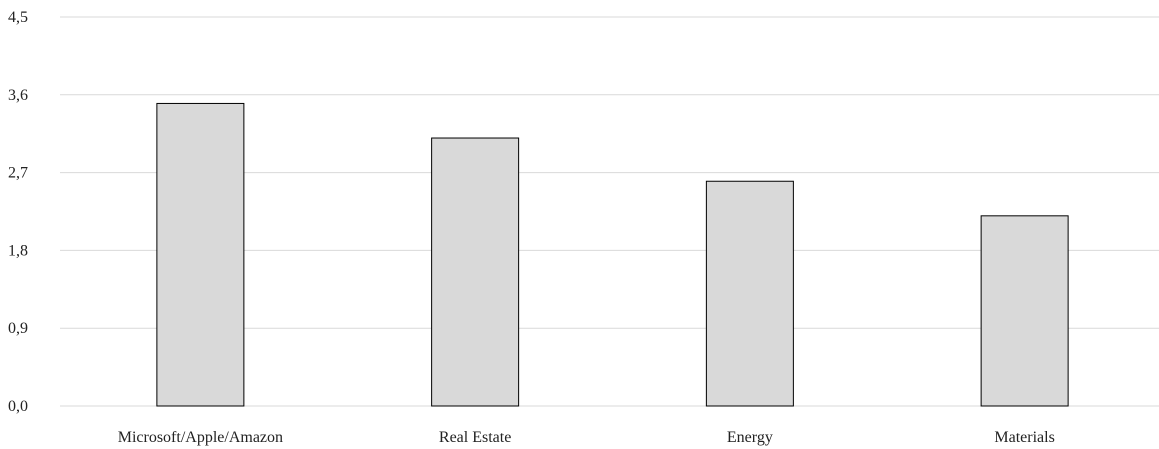 The height and width of the screenshot is (449, 1159). What do you see at coordinates (18, 95) in the screenshot?
I see `y-tick-label: 3,6` at bounding box center [18, 95].